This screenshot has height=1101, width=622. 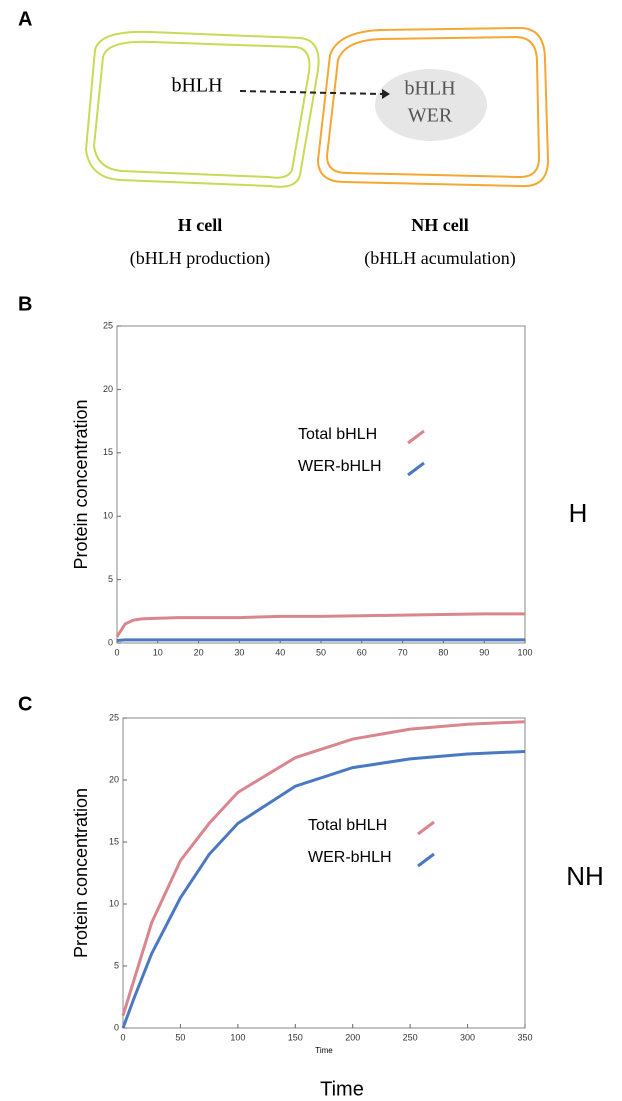 What do you see at coordinates (239, 652) in the screenshot?
I see `x-tick-label: 30` at bounding box center [239, 652].